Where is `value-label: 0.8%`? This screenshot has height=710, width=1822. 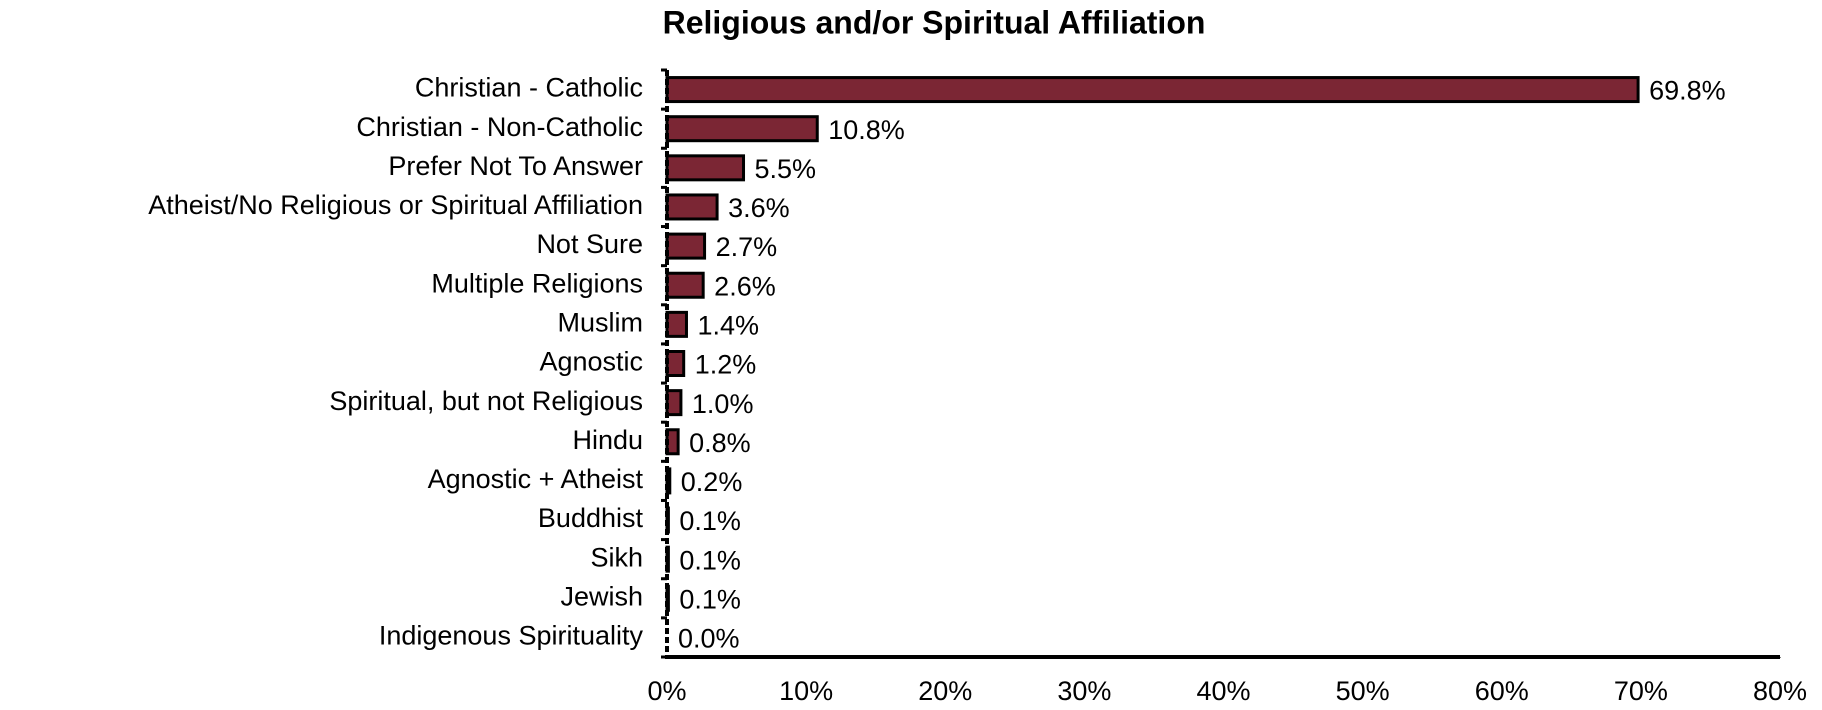
value-label: 0.8% is located at coordinates (720, 443).